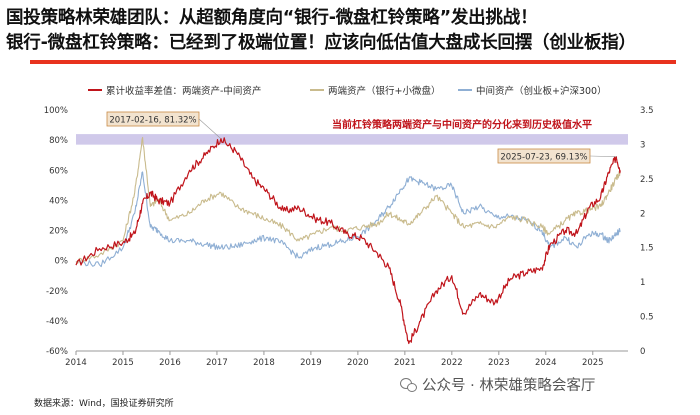 The width and height of the screenshot is (700, 415). I want to click on watermark-text: 公众号 · 林荣雄策略会客厅, so click(509, 386).